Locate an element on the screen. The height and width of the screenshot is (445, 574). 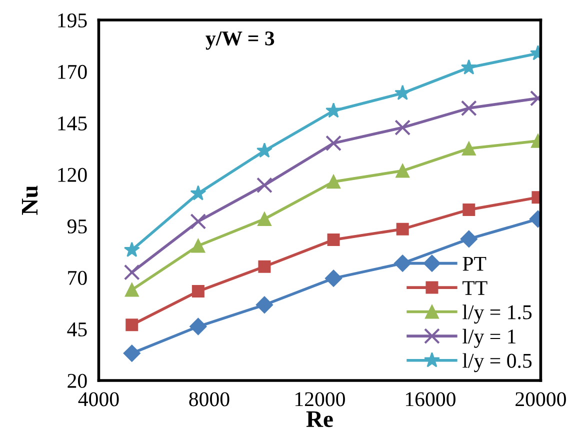
legend-label: l/y = 0.5 is located at coordinates (497, 362).